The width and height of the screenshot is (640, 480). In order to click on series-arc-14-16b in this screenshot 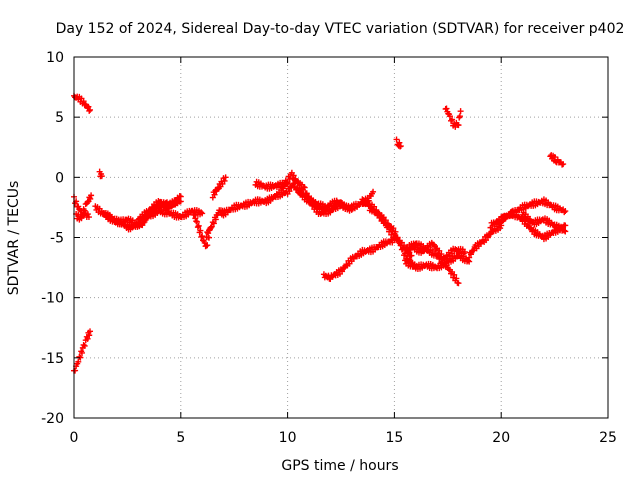, I will do `click(390, 230)`.